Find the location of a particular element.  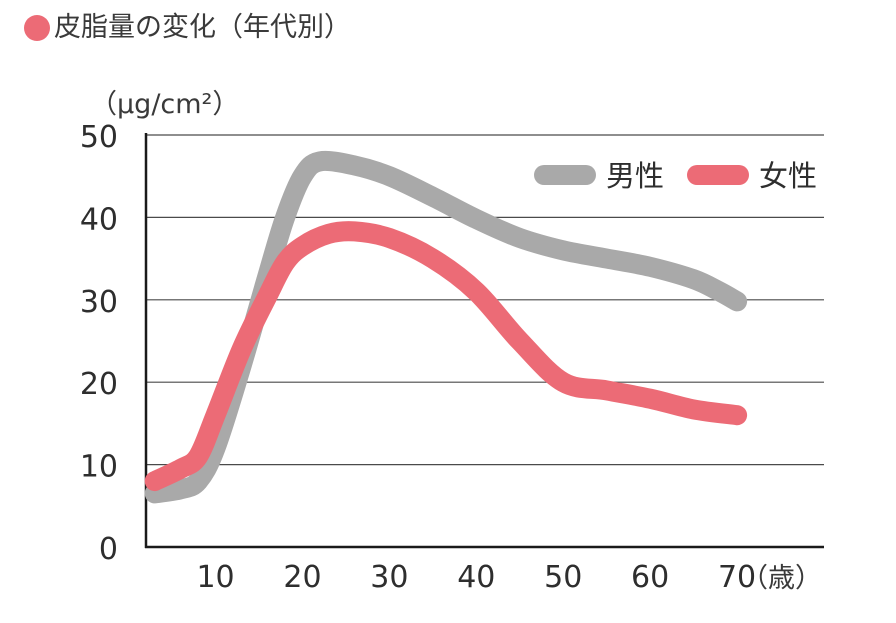

x-tick-label-50: 50 is located at coordinates (563, 577).